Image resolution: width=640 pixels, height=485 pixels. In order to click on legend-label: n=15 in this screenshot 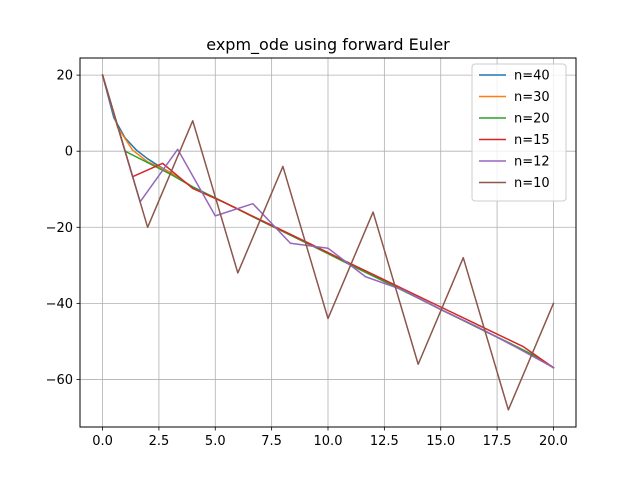, I will do `click(532, 140)`.